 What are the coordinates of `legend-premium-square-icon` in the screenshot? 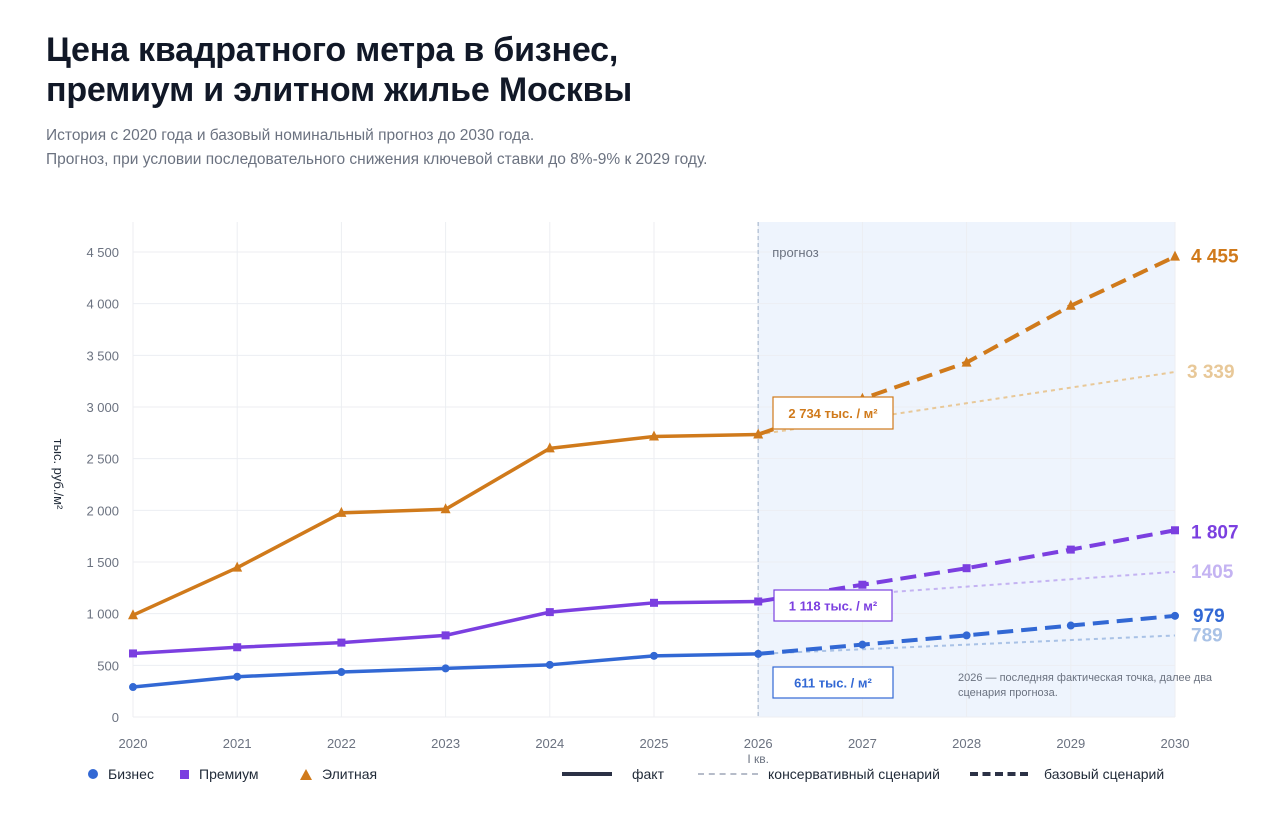 It's located at (184, 774).